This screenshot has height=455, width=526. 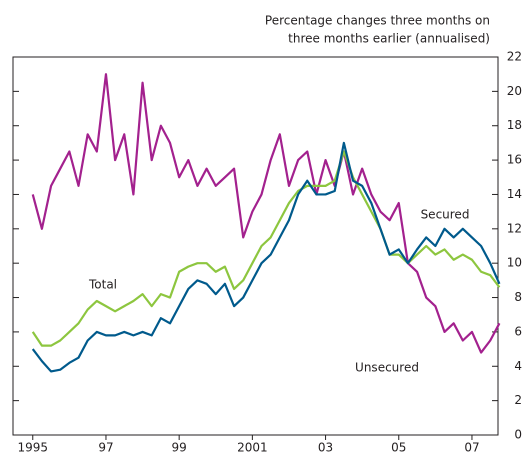 I want to click on x-tick-label: 1995, so click(x=32, y=448).